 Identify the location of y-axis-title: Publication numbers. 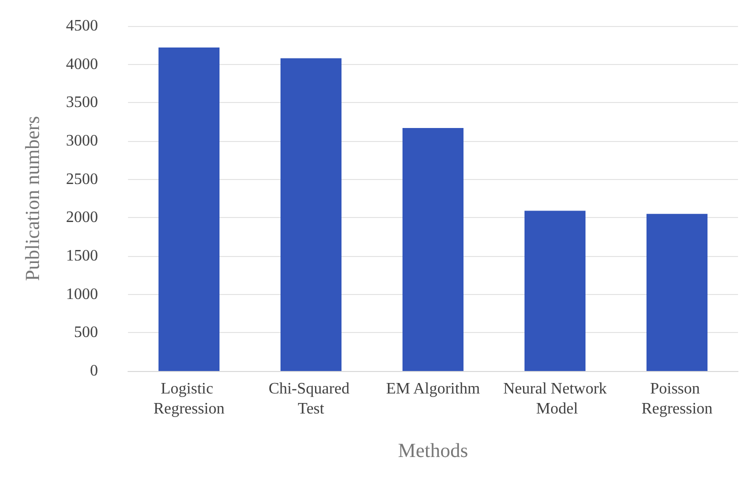
(33, 198).